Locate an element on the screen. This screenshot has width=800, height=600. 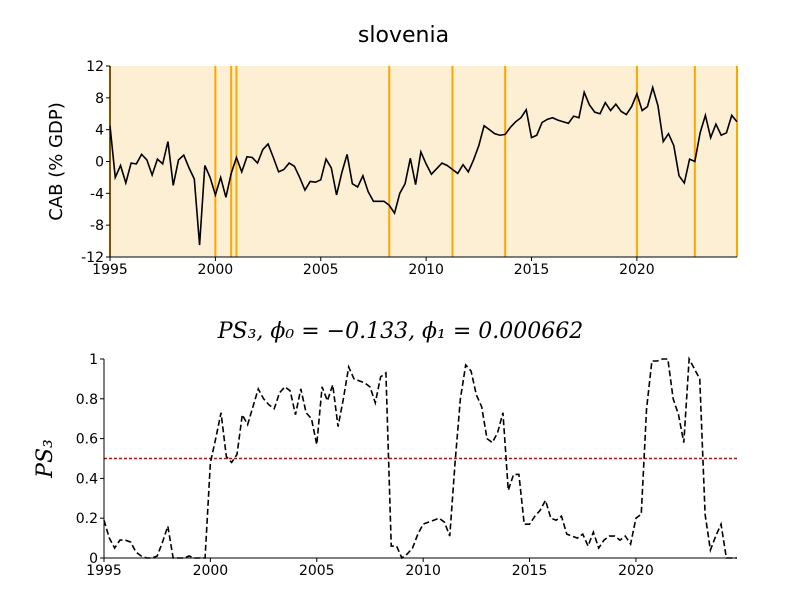
chart-title: PS₃, ϕ₀ = −0.133, ϕ₁ = 0.000662 is located at coordinates (400, 331).